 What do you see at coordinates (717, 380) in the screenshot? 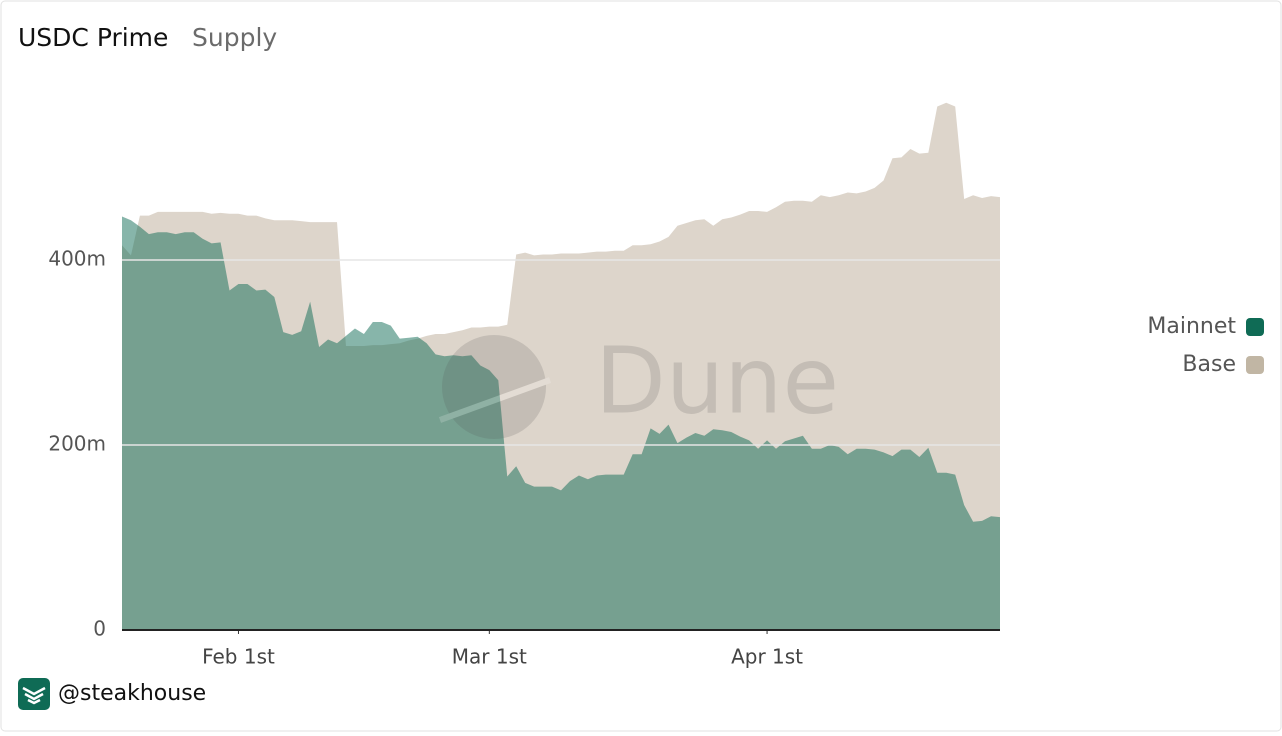
I see `watermark: Dune` at bounding box center [717, 380].